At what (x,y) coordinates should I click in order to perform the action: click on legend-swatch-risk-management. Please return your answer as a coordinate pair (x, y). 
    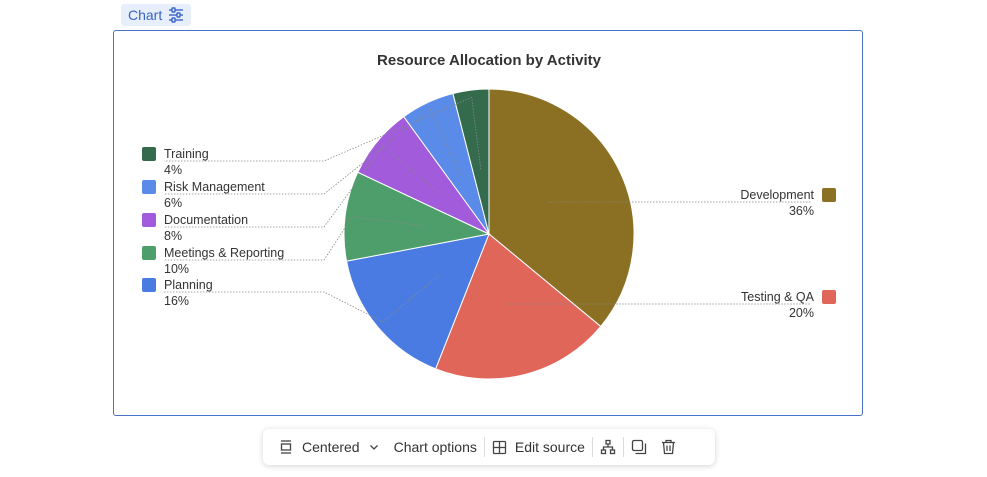
    Looking at the image, I should click on (149, 187).